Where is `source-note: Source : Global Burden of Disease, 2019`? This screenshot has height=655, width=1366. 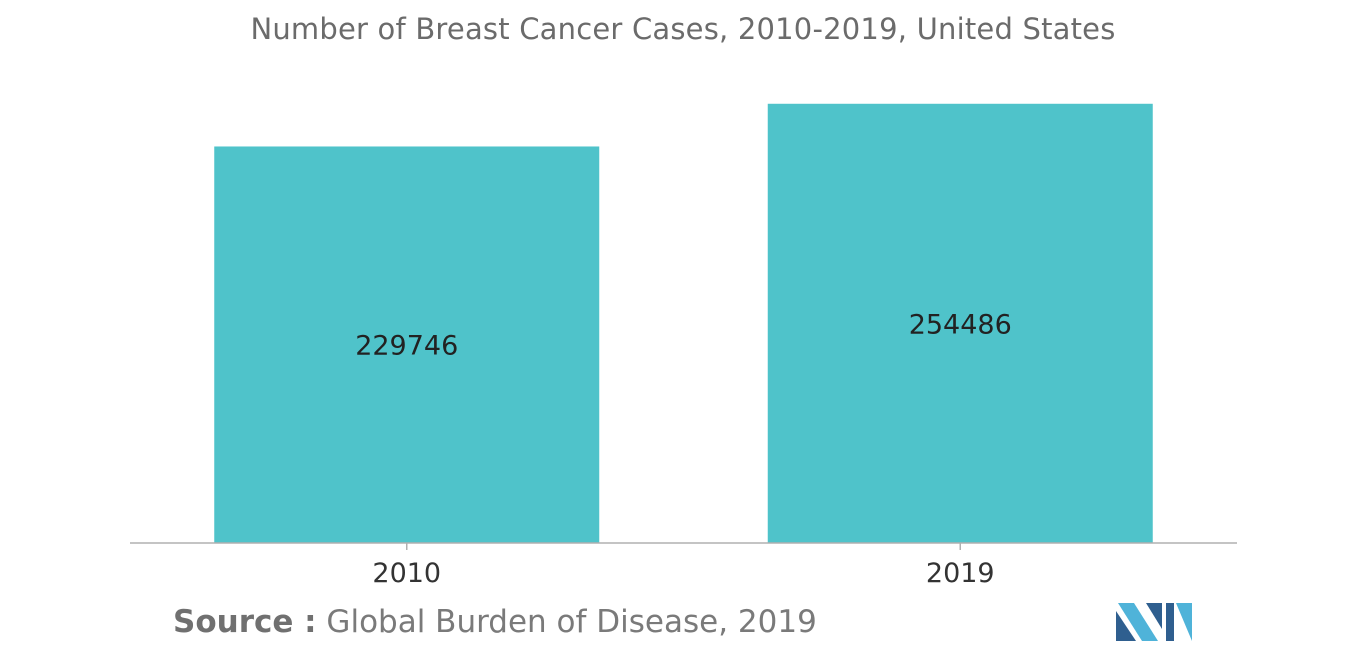 source-note: Source : Global Burden of Disease, 2019 is located at coordinates (495, 622).